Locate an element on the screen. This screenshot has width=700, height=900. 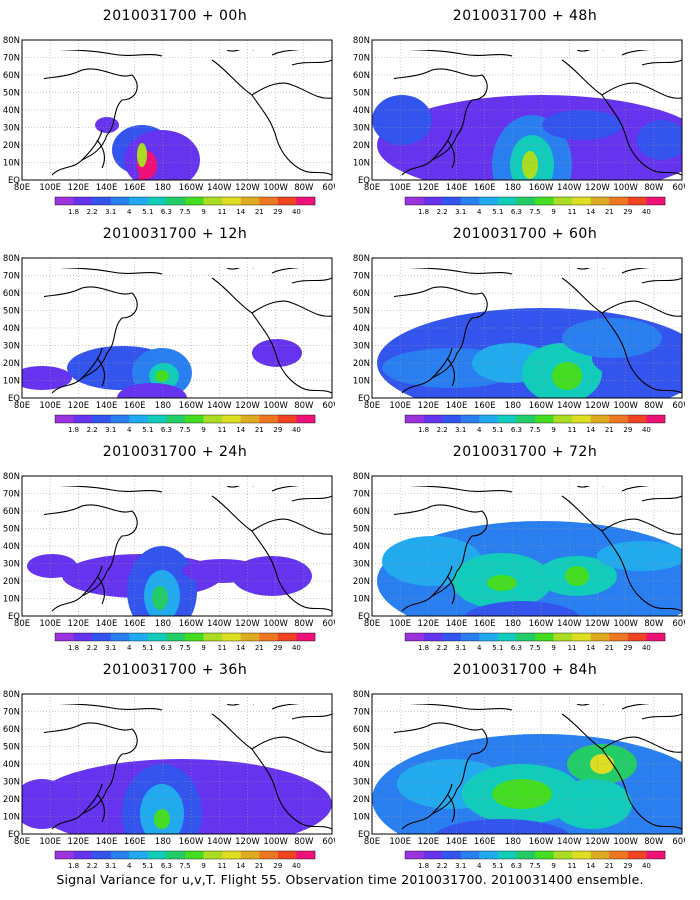
x-tick-label: 80W is located at coordinates (304, 842).